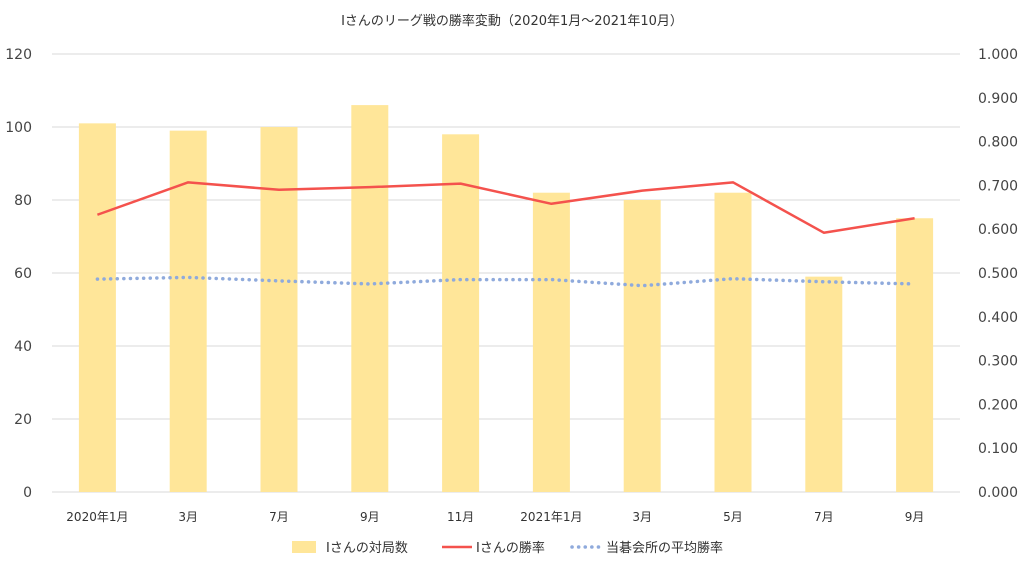 This screenshot has height=568, width=1024. I want to click on x-tick-label: 5月, so click(733, 517).